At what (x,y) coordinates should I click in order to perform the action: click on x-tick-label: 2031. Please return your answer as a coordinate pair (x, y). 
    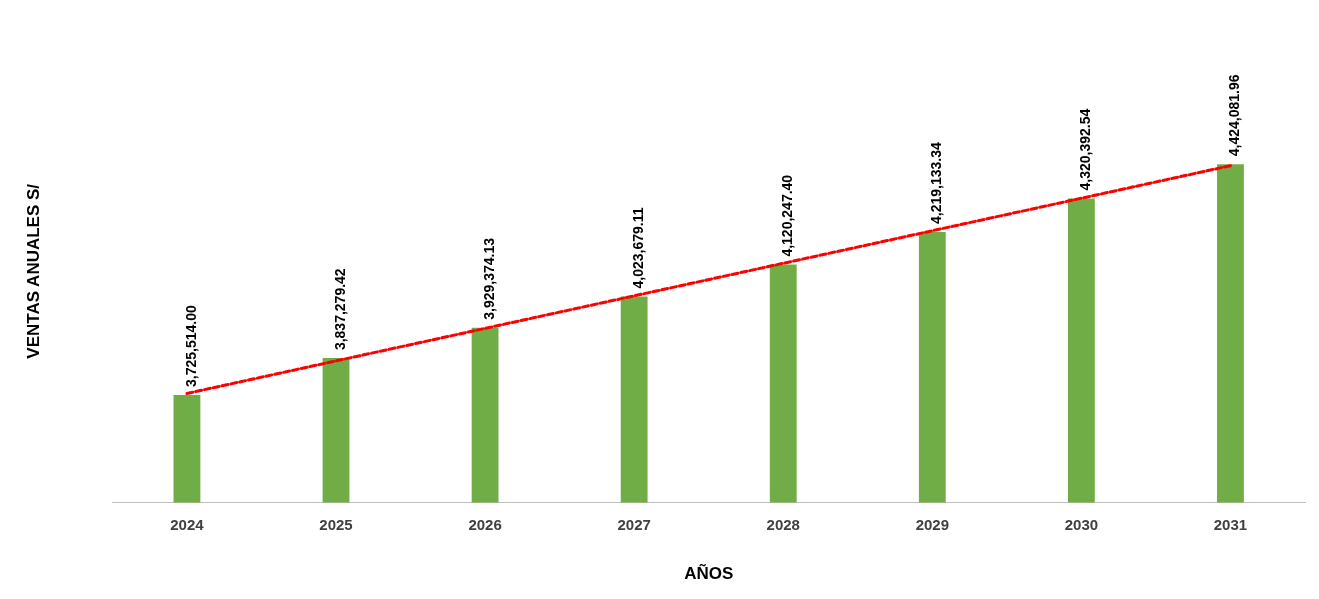
    Looking at the image, I should click on (1230, 524).